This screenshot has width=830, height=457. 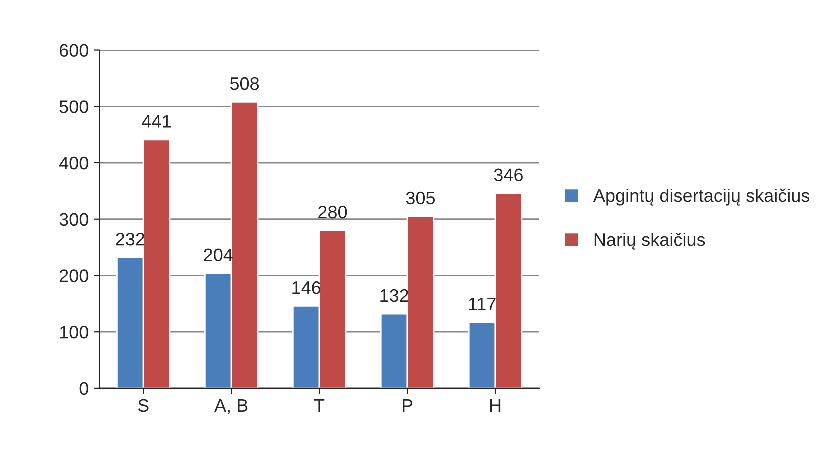 What do you see at coordinates (130, 239) in the screenshot?
I see `data-label: 232` at bounding box center [130, 239].